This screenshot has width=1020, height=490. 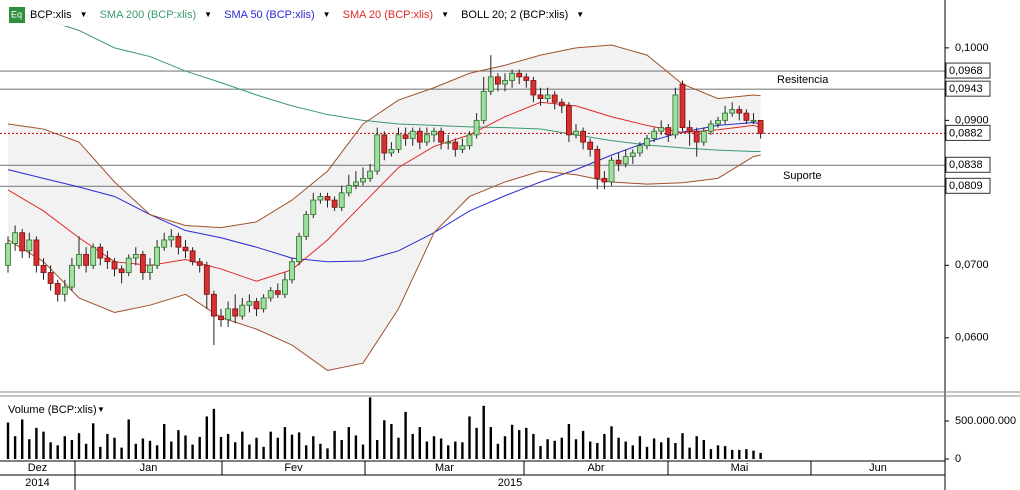 I want to click on level-tag-label: 0,0882, so click(x=966, y=133).